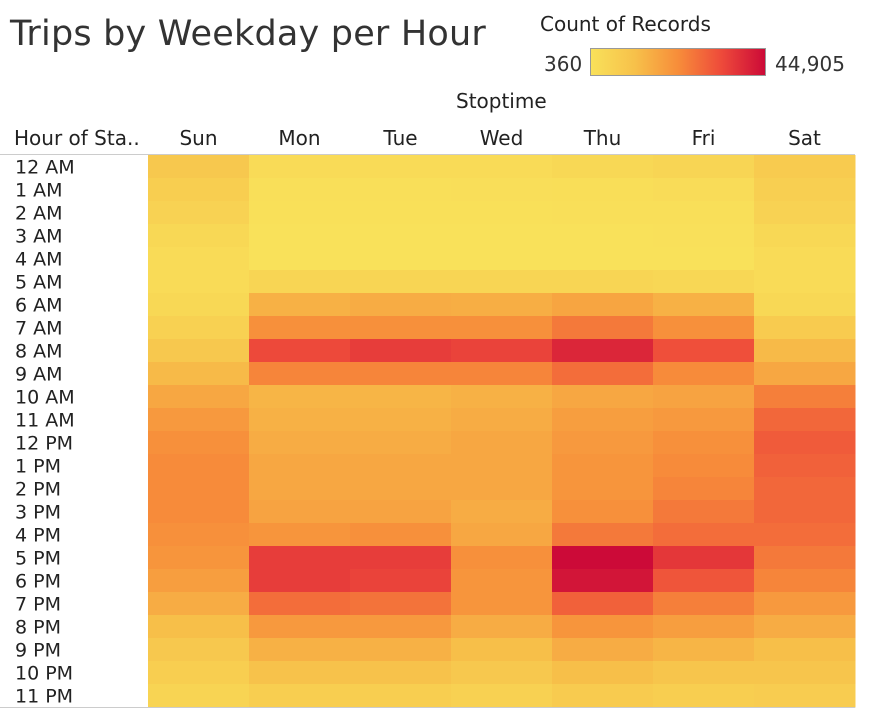 The height and width of the screenshot is (728, 882). I want to click on heatmap-cell-wed-8-pm, so click(502, 627).